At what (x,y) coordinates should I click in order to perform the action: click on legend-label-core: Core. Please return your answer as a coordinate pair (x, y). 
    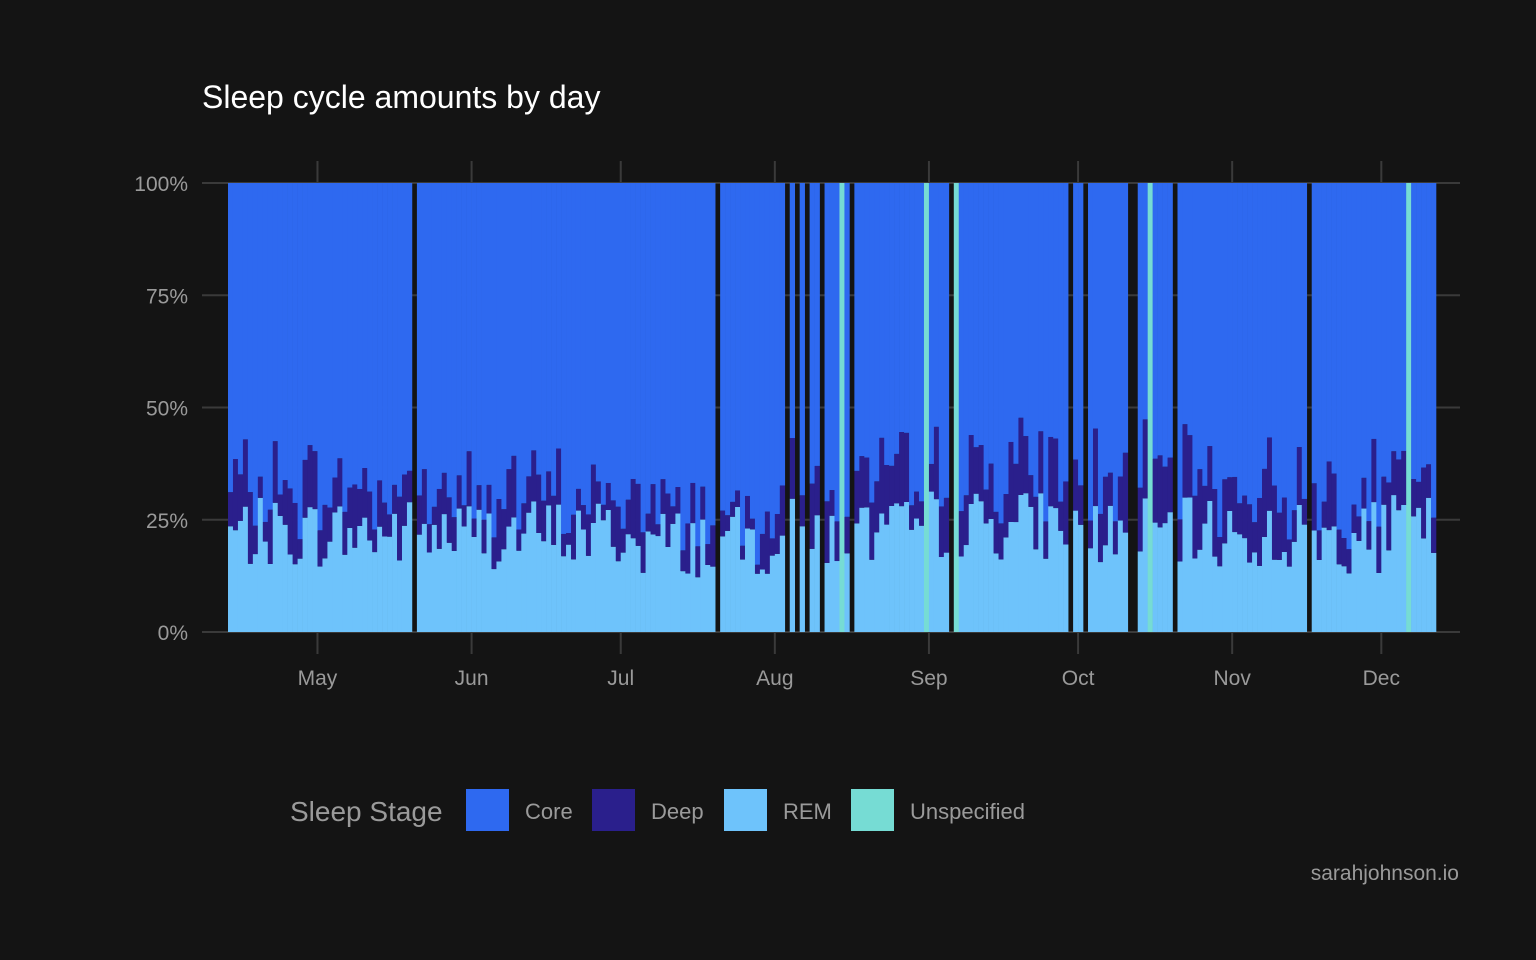
    Looking at the image, I should click on (549, 811).